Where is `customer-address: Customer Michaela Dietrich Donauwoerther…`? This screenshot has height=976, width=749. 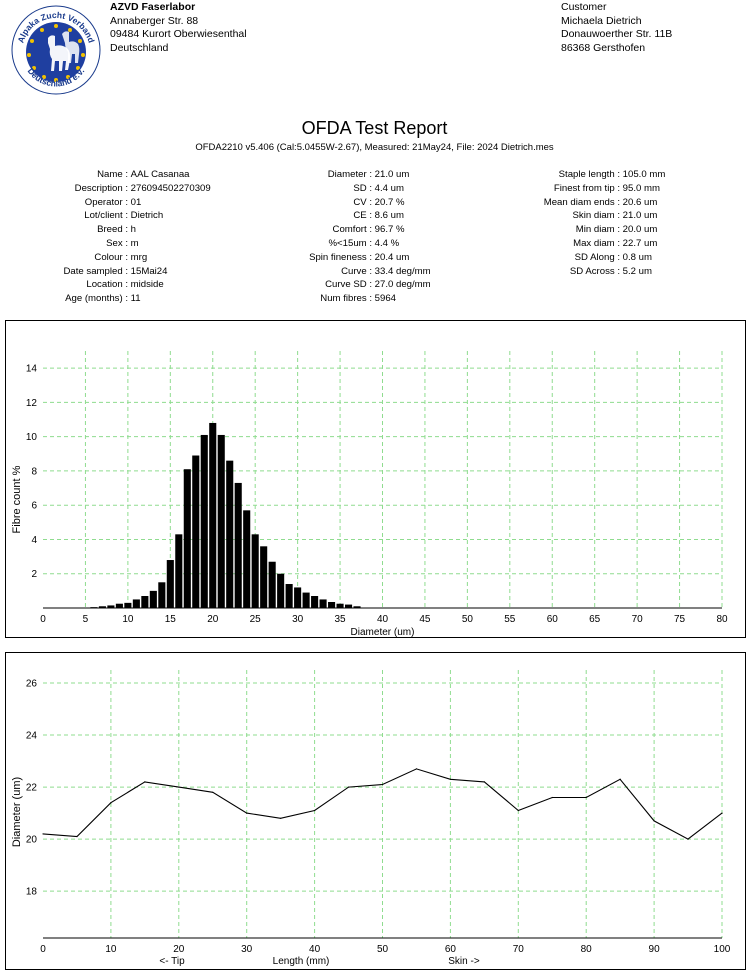 customer-address: Customer Michaela Dietrich Donauwoerther… is located at coordinates (616, 28).